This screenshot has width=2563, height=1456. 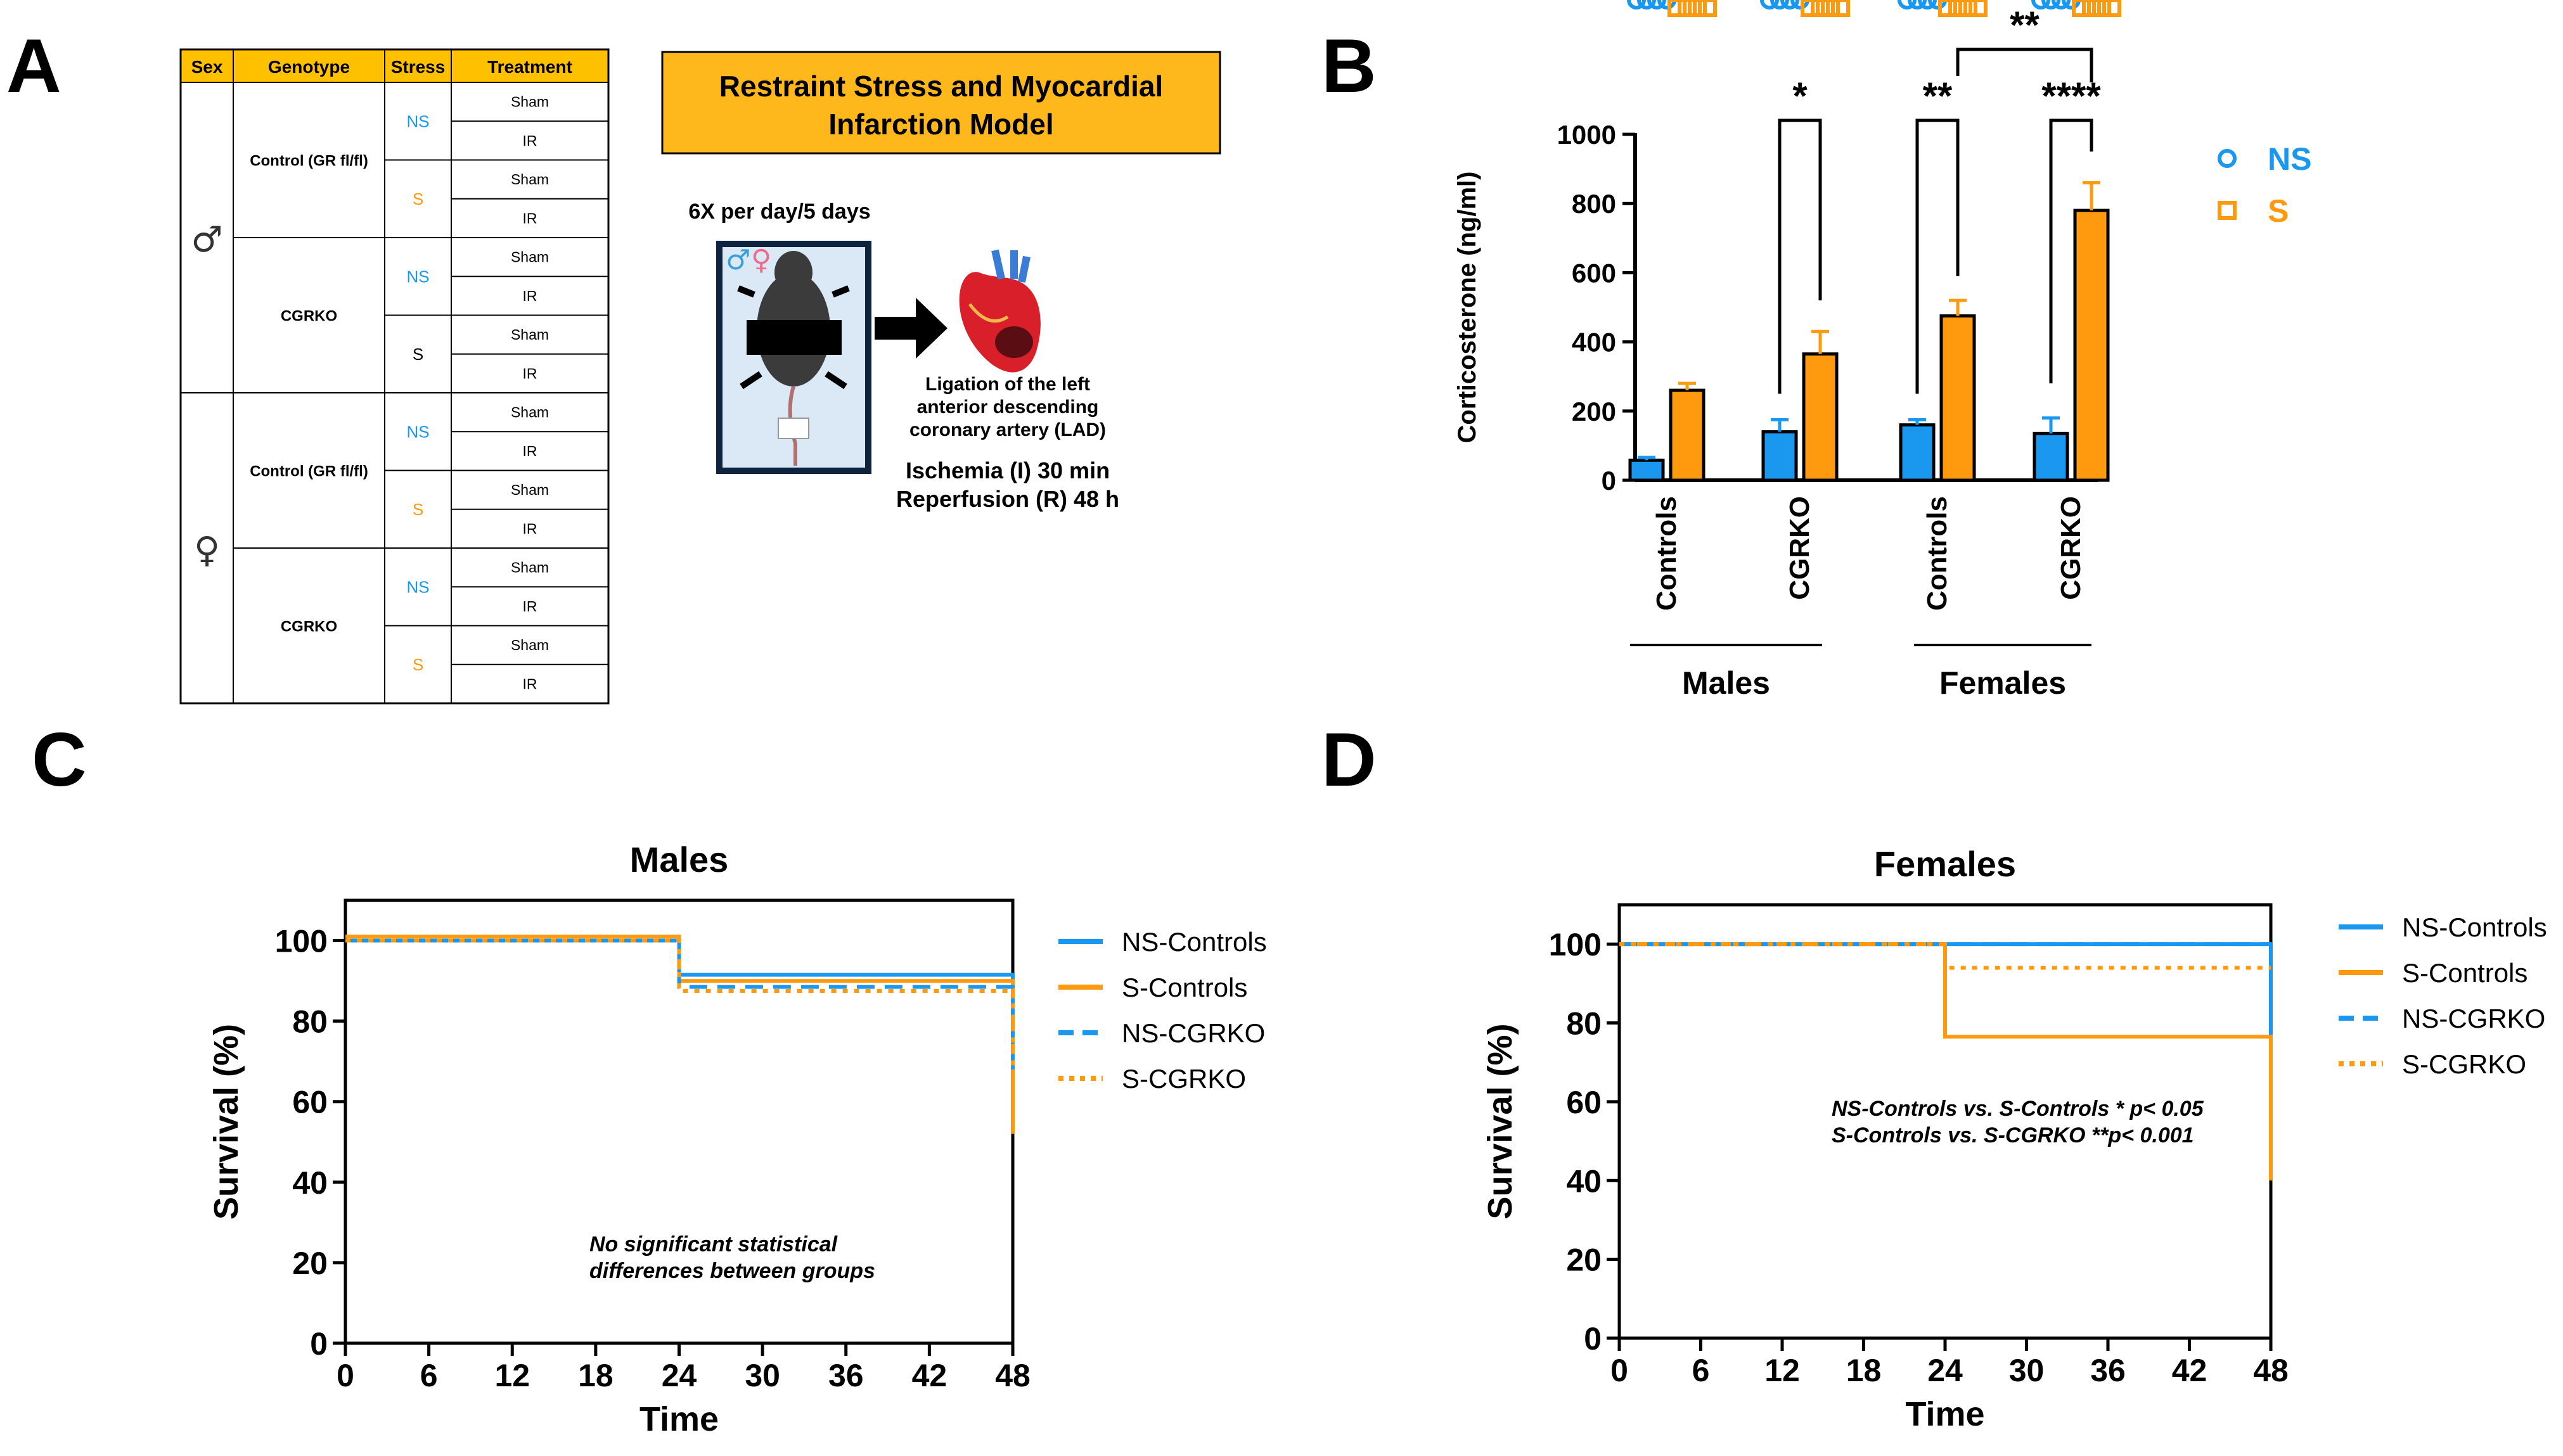 What do you see at coordinates (2018, 1109) in the screenshot?
I see `annotation-text: NS-Controls vs. S-Controls * p< 0.05` at bounding box center [2018, 1109].